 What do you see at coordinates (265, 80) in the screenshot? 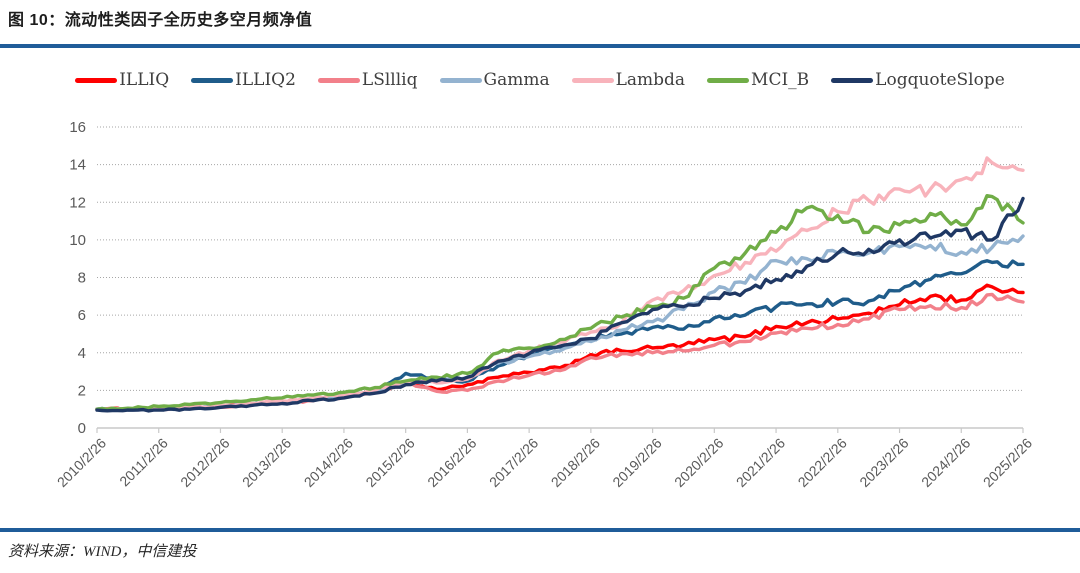
I see `legend-label: ILLIQ2` at bounding box center [265, 80].